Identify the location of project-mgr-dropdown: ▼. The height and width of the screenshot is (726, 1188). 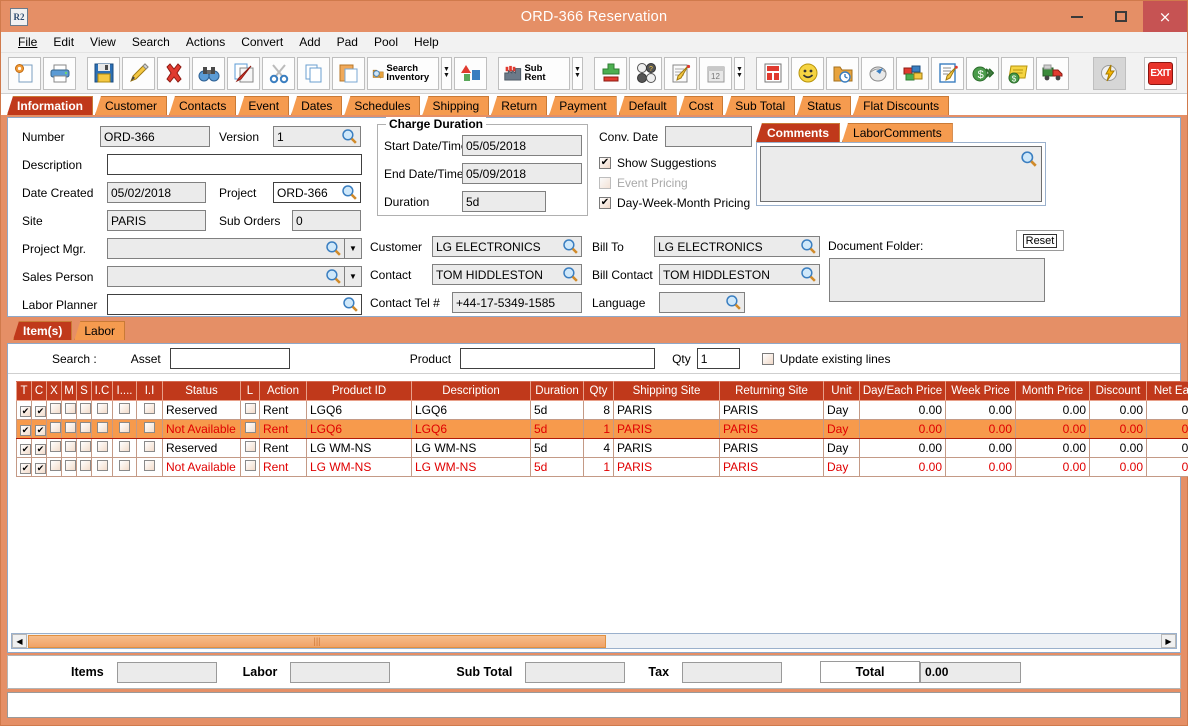
(353, 248).